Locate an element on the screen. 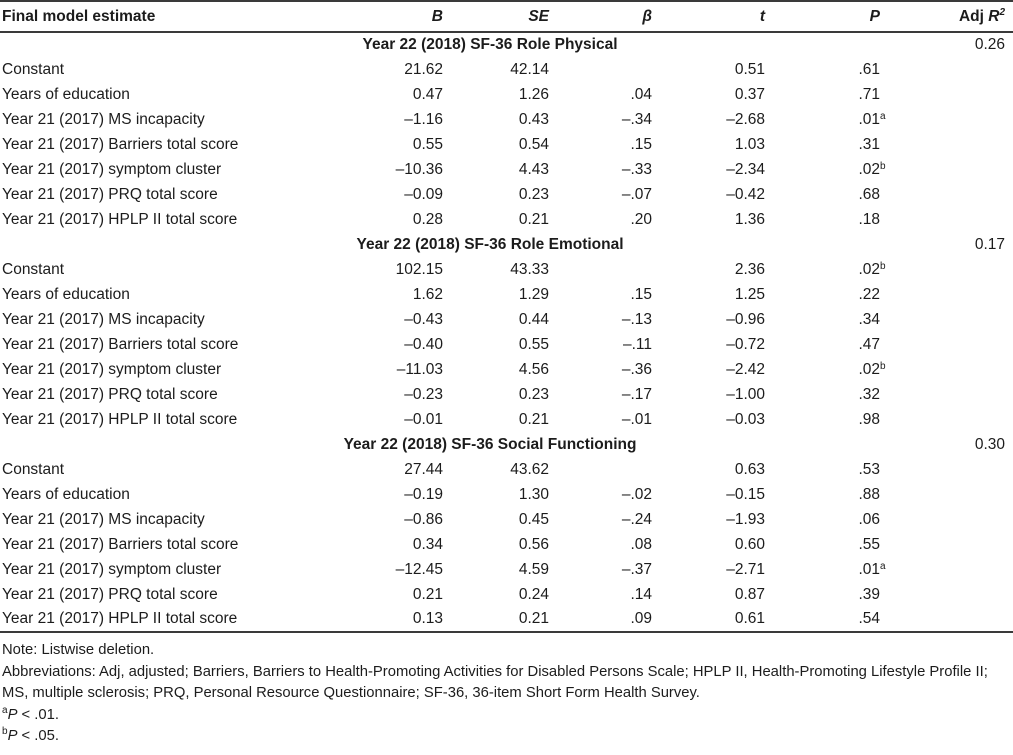 The width and height of the screenshot is (1013, 755). r-label: R is located at coordinates (994, 17).